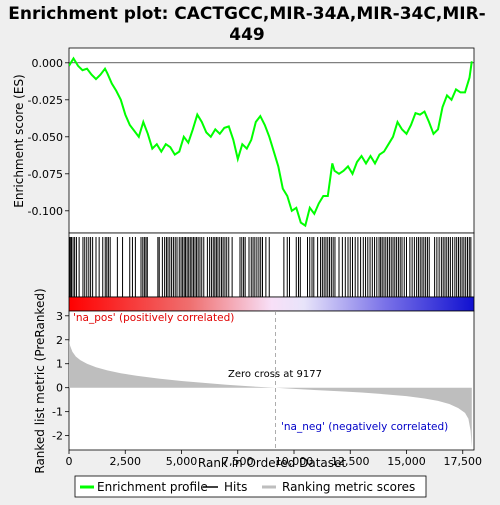 The height and width of the screenshot is (505, 500). Describe the element at coordinates (45, 211) in the screenshot. I see `es-y-tick-label: -0.100` at that location.